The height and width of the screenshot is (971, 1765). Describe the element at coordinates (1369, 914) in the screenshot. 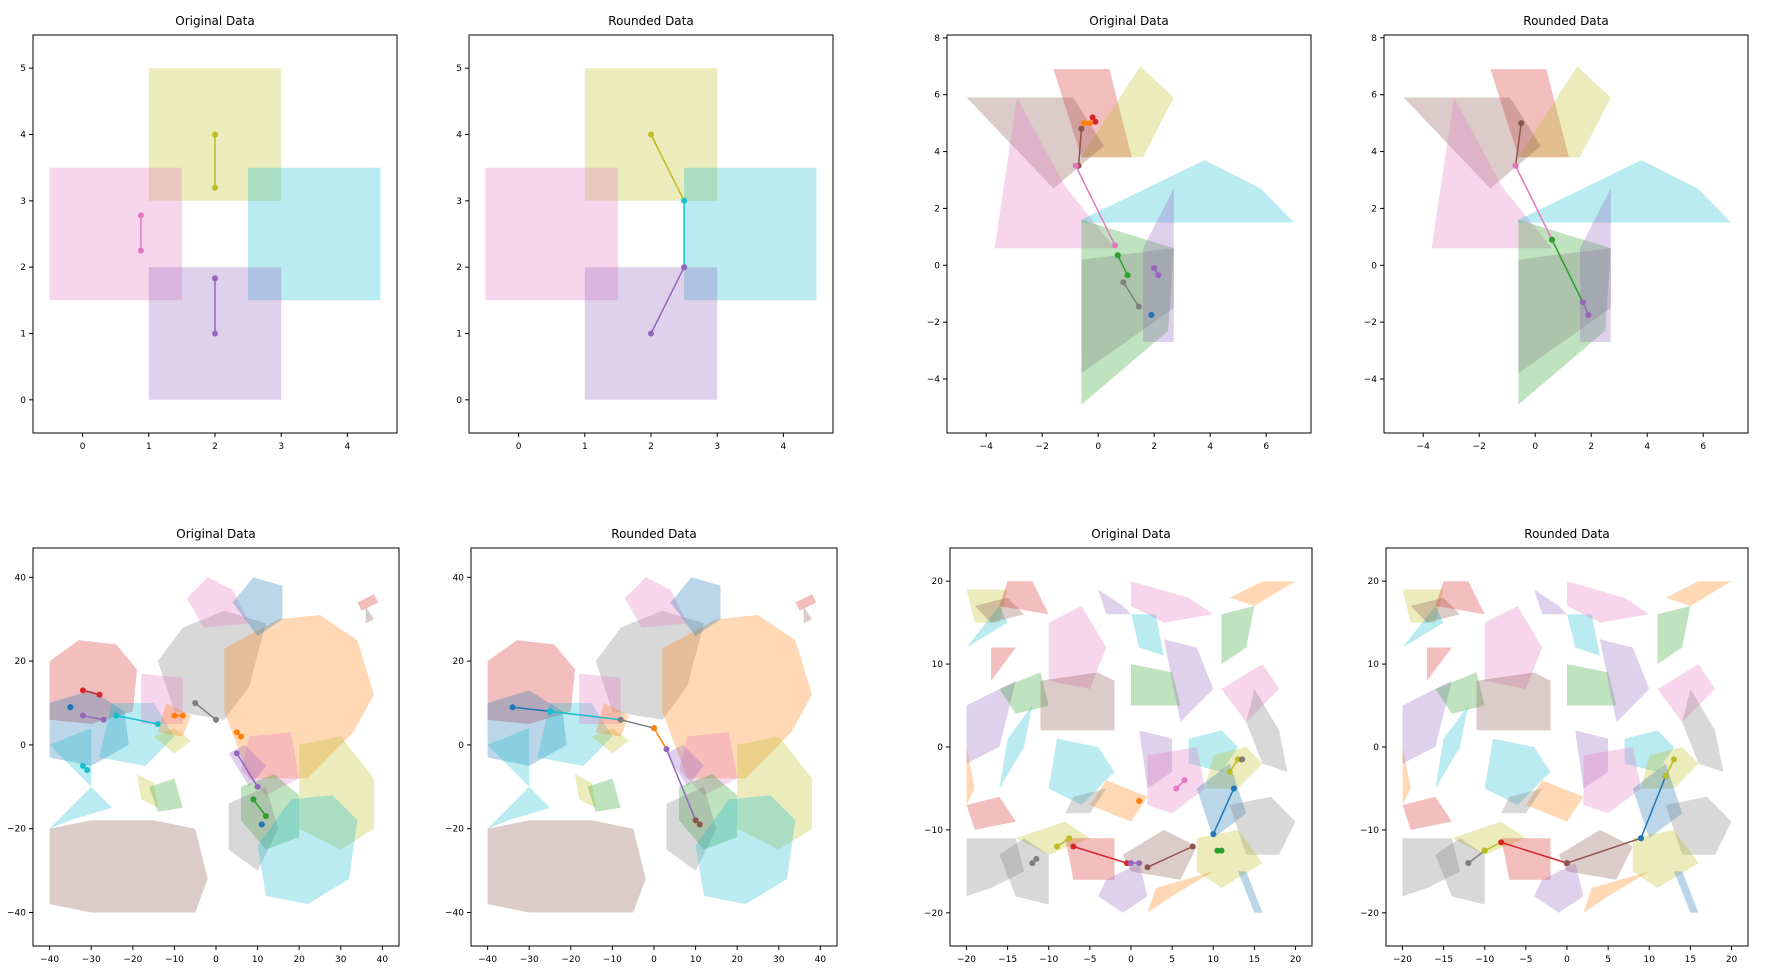

I see `y-tick-label: −20` at that location.